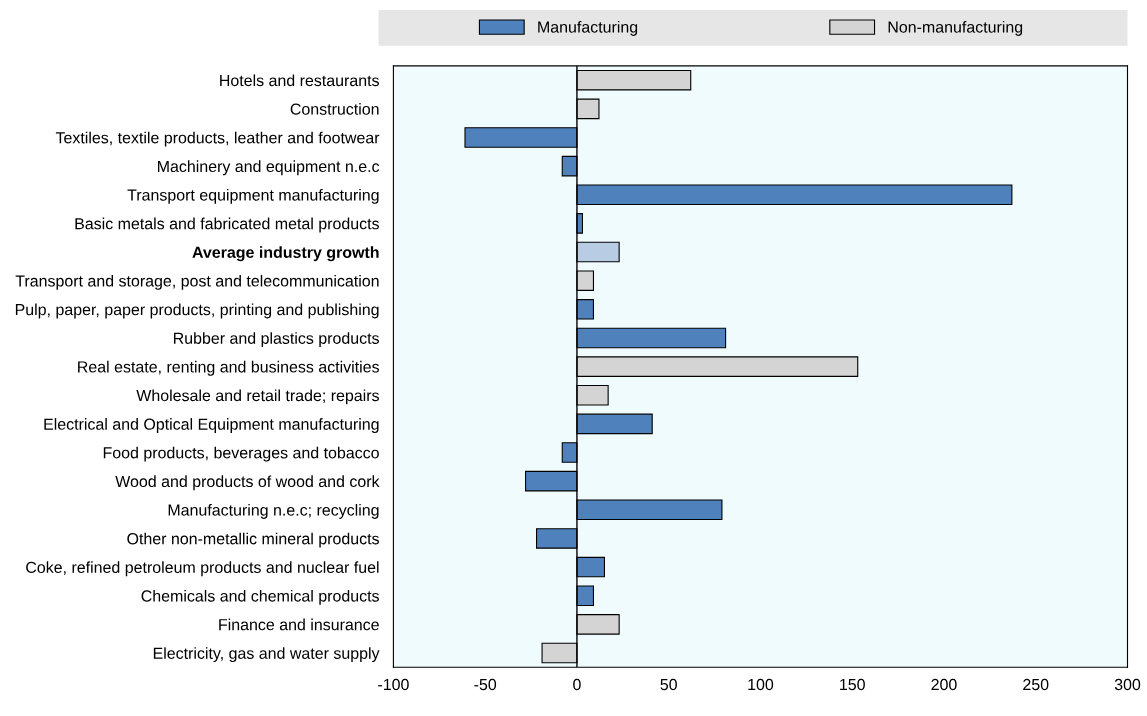 The image size is (1147, 716). What do you see at coordinates (266, 655) in the screenshot?
I see `y-tick-label: Electricity, gas and water supply` at bounding box center [266, 655].